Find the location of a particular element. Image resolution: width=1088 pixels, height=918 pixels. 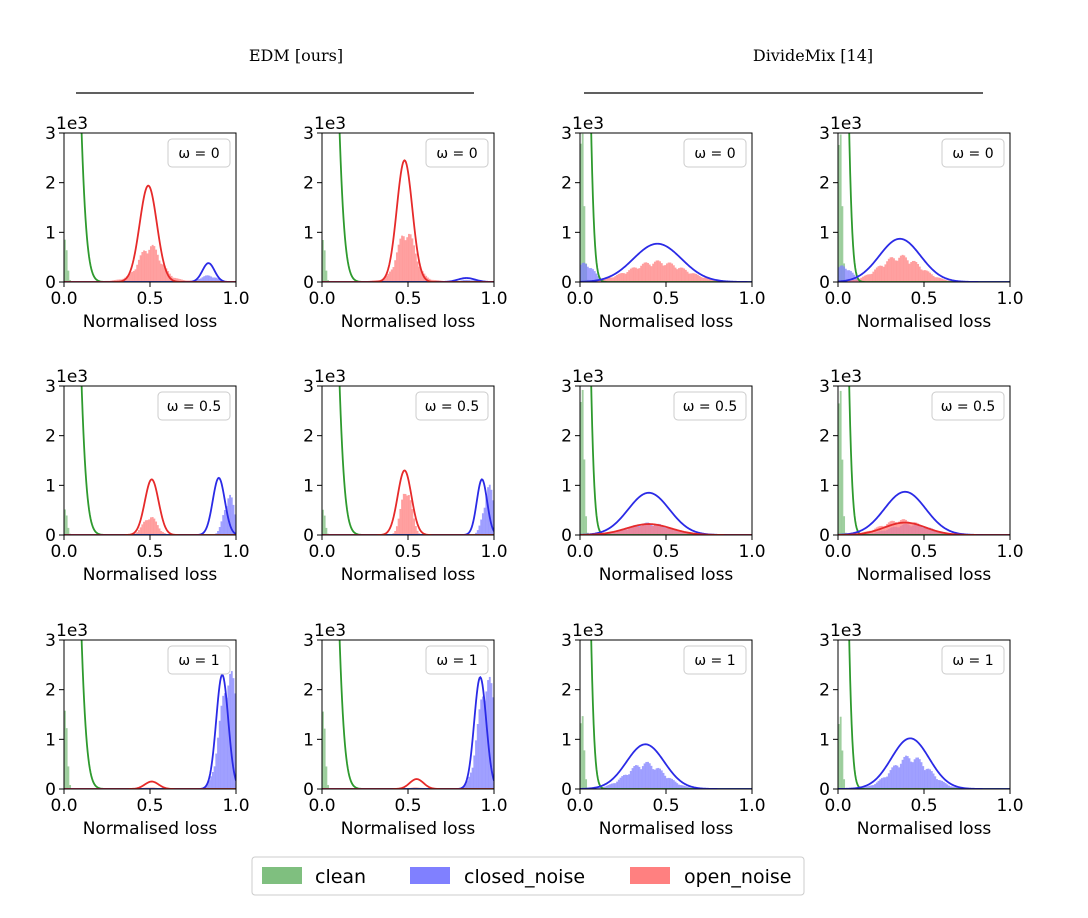

omega-annotation-label: ω = 0 is located at coordinates (972, 154).